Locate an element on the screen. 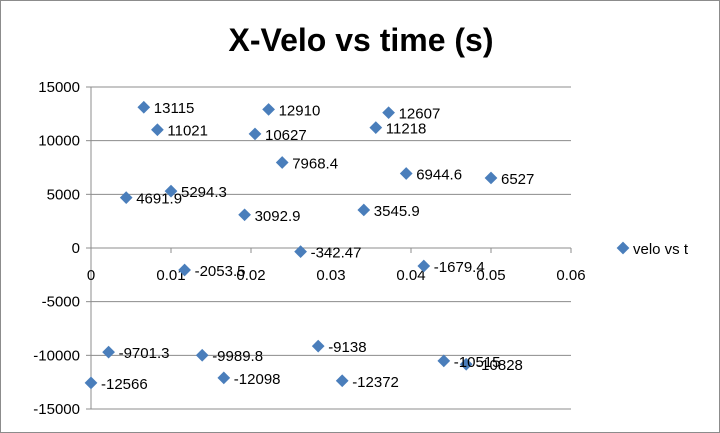 Image resolution: width=720 pixels, height=433 pixels. data-label: -9701.3 is located at coordinates (144, 353).